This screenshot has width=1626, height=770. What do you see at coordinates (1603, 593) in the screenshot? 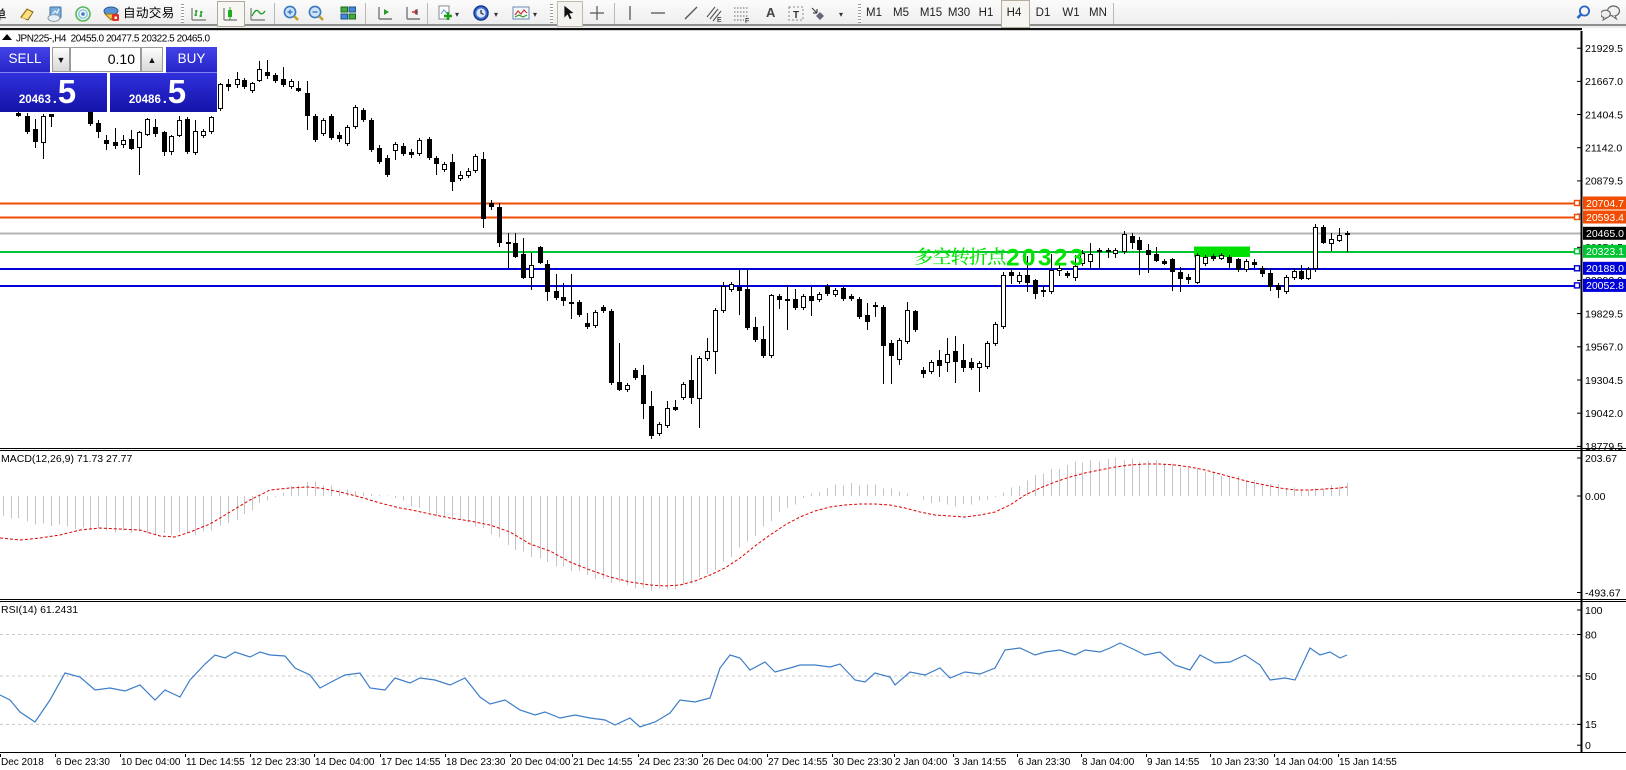
I see `svg-text: -493.67` at bounding box center [1603, 593].